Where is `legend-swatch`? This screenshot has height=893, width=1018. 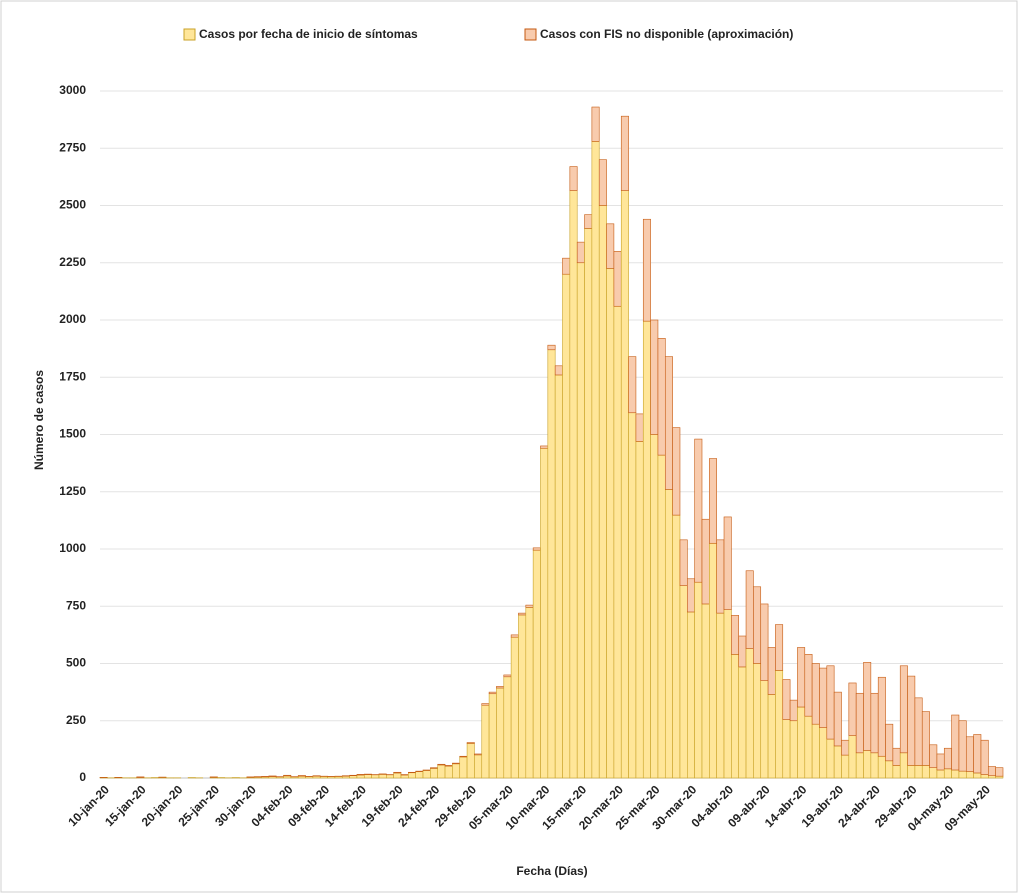
legend-swatch is located at coordinates (189, 34).